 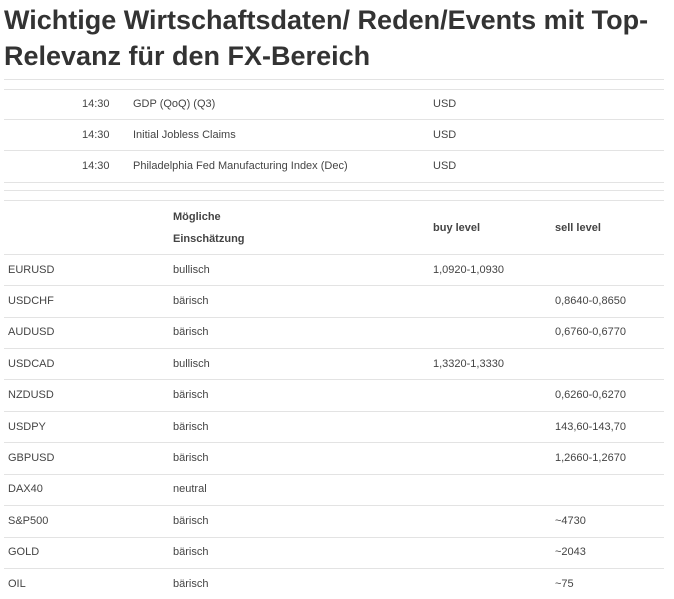 What do you see at coordinates (174, 104) in the screenshot?
I see `event-name: GDP (QoQ) (Q3)` at bounding box center [174, 104].